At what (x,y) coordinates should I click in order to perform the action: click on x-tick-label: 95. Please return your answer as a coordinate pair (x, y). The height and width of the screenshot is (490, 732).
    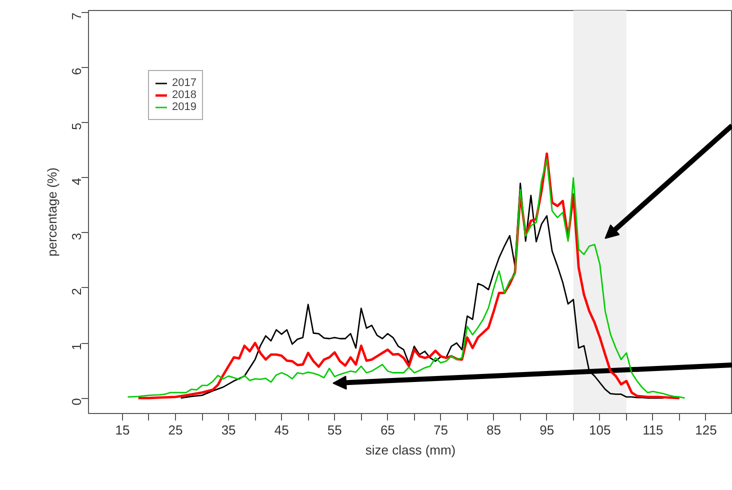
    Looking at the image, I should click on (547, 430).